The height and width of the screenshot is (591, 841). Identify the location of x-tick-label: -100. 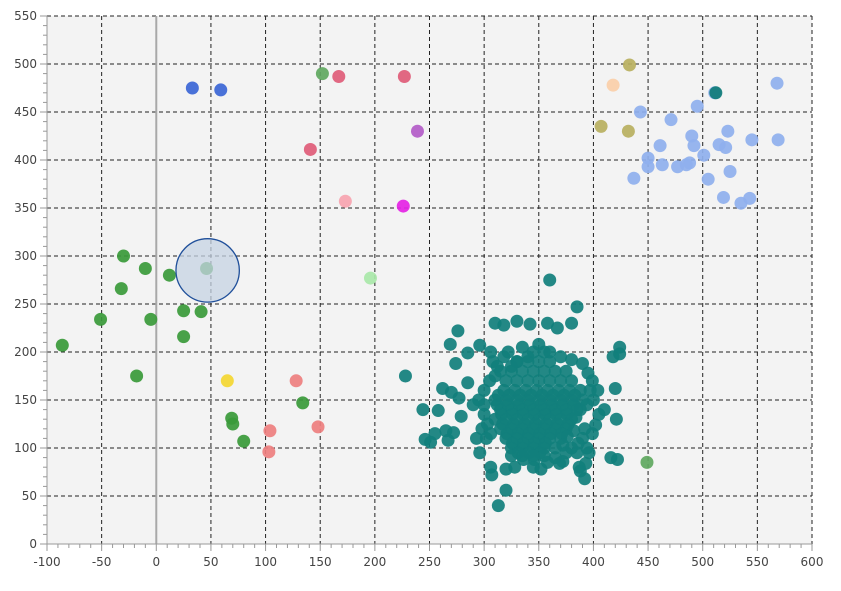
(46, 562).